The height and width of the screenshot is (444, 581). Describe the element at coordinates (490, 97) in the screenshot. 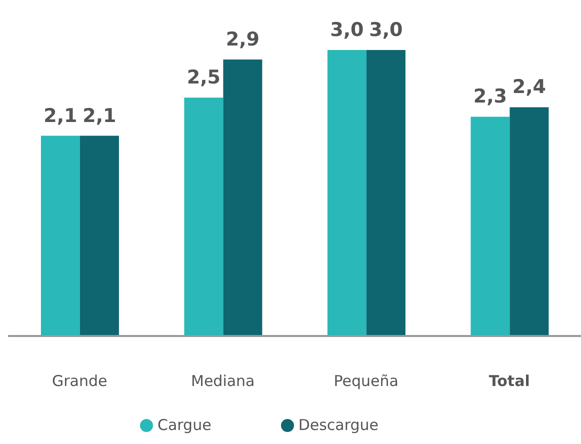

I see `data-label: 2,3` at that location.